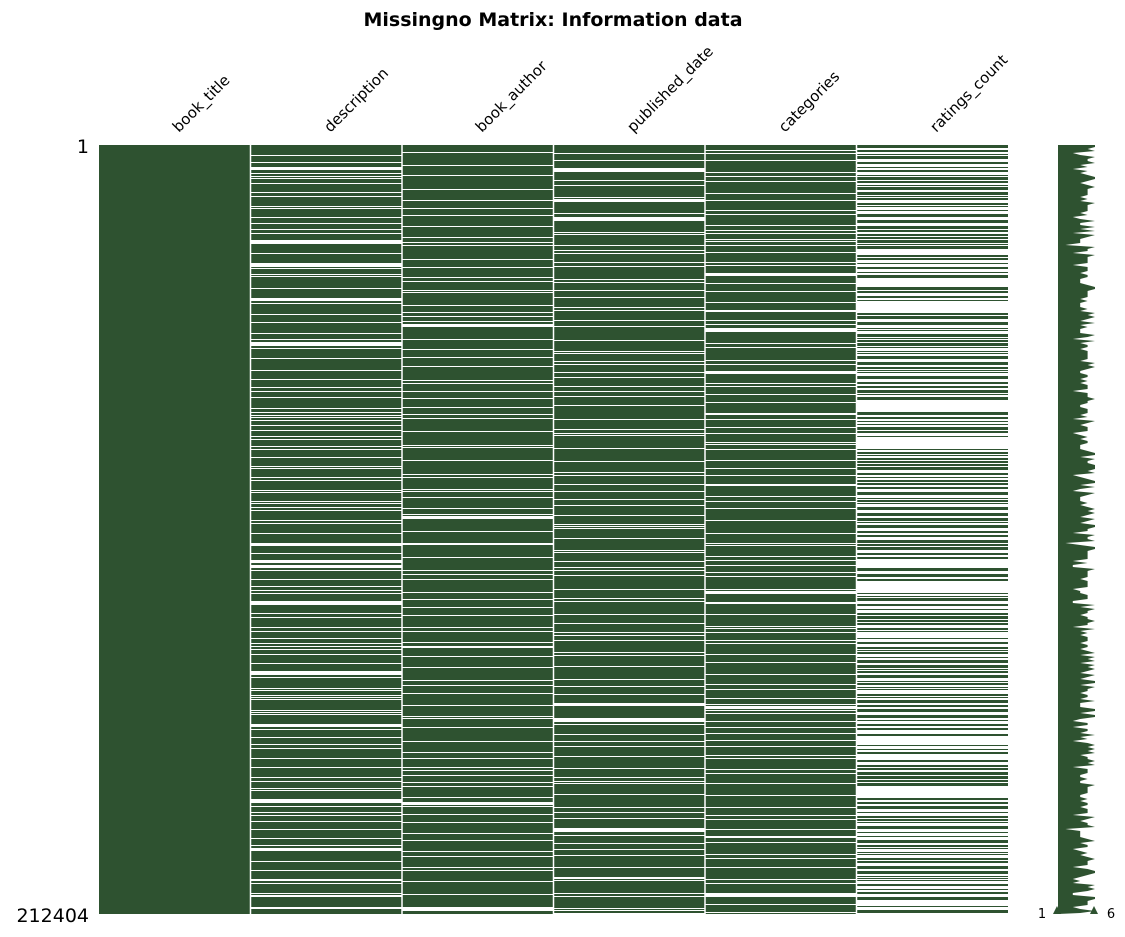 The width and height of the screenshot is (1125, 937). Describe the element at coordinates (1094, 910) in the screenshot. I see `sparkline-max-marker` at that location.